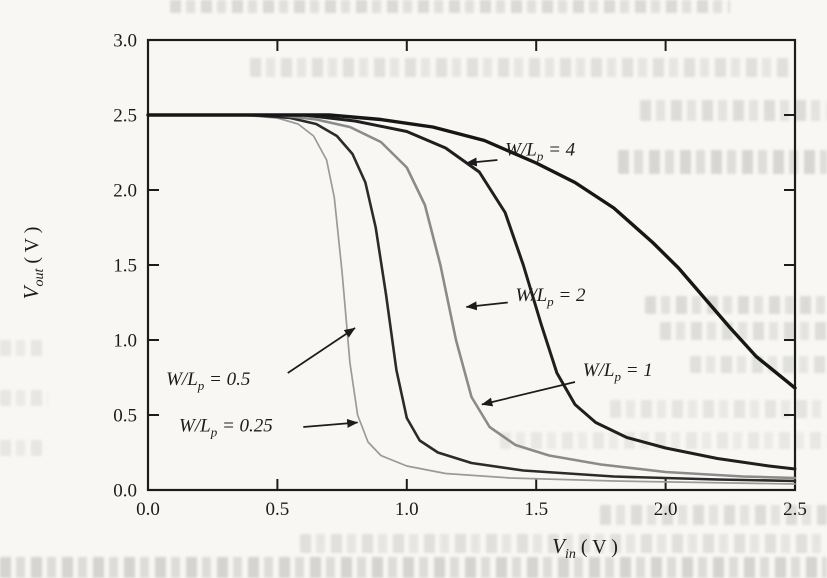 This screenshot has height=578, width=827. I want to click on x-tick-label: 1.5, so click(536, 509).